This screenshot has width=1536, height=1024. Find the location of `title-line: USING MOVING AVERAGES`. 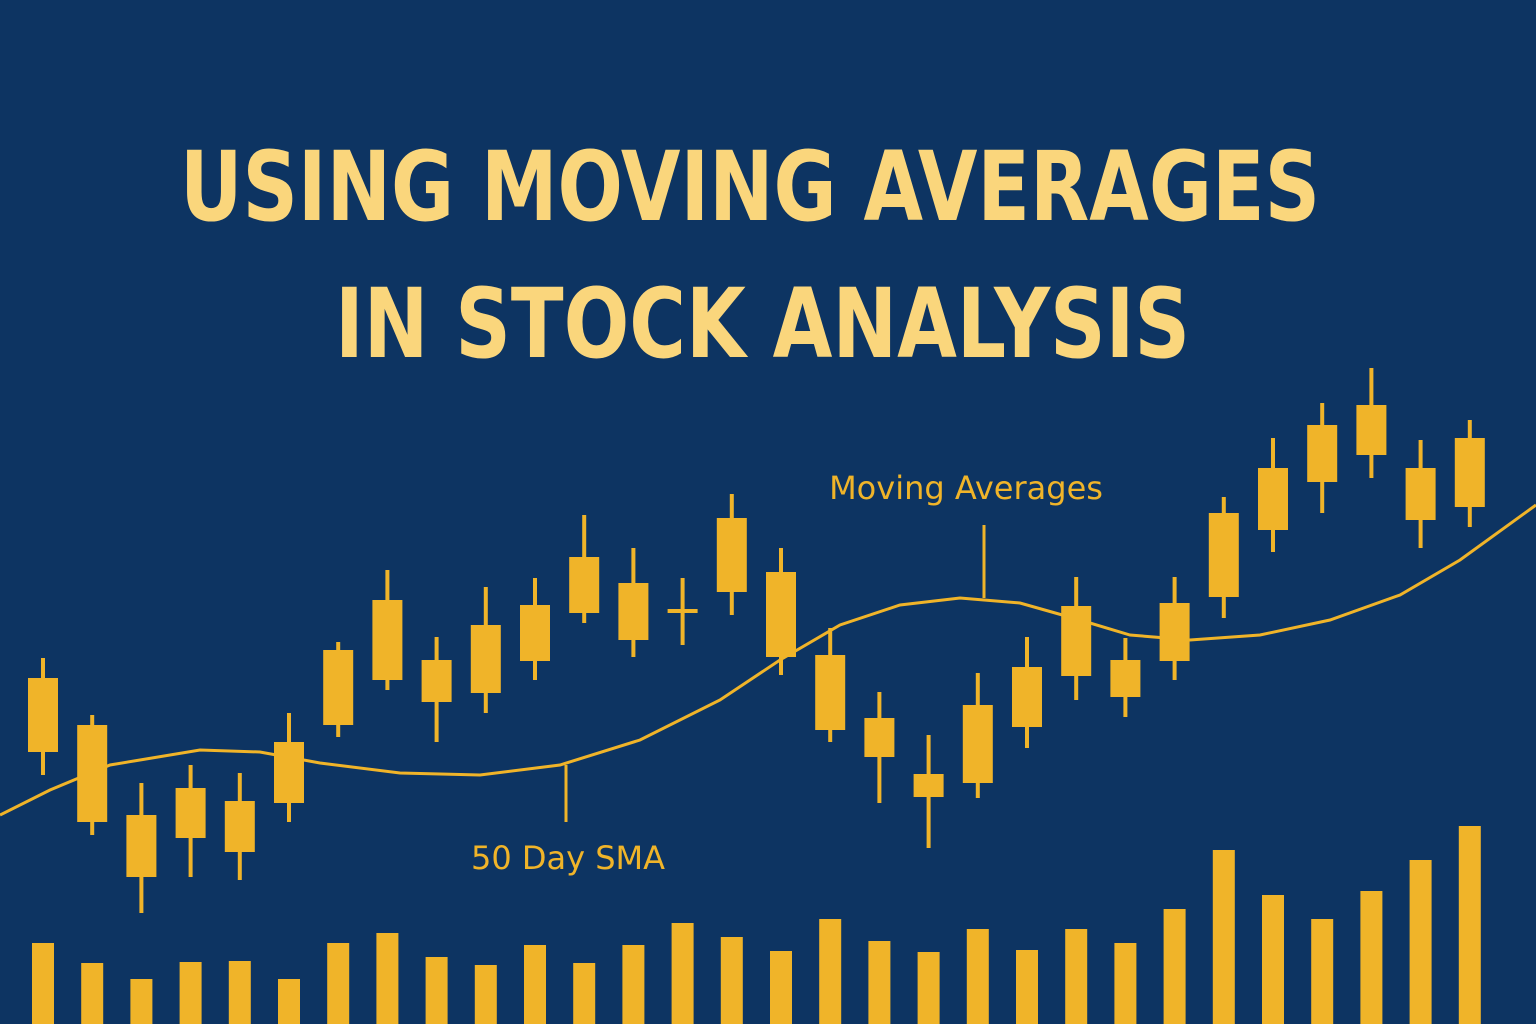

title-line: USING MOVING AVERAGES is located at coordinates (750, 187).